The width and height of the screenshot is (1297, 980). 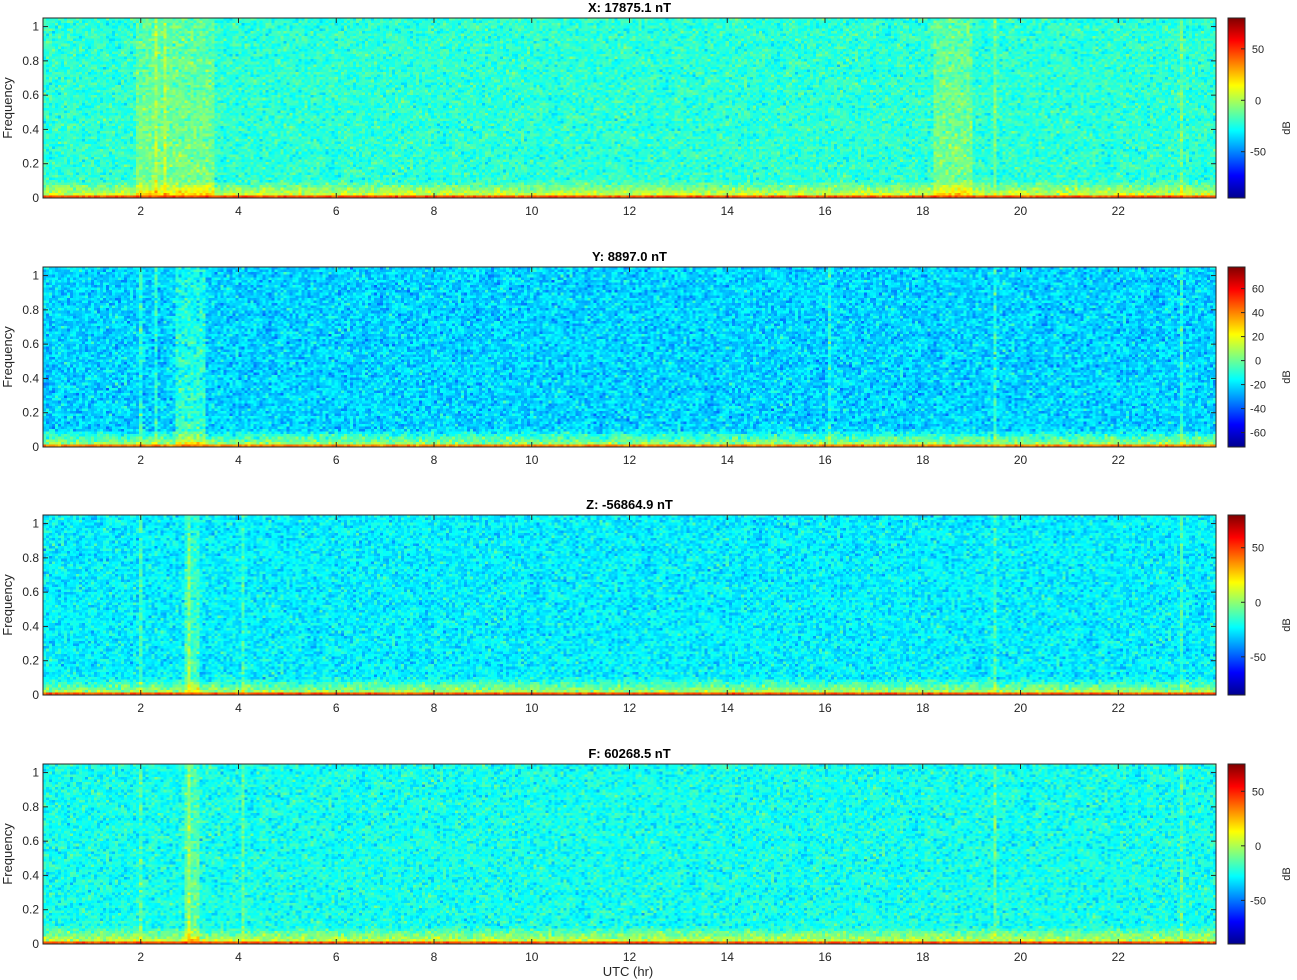 I want to click on panel-title: Z: -56864.9 nT, so click(x=629, y=504).